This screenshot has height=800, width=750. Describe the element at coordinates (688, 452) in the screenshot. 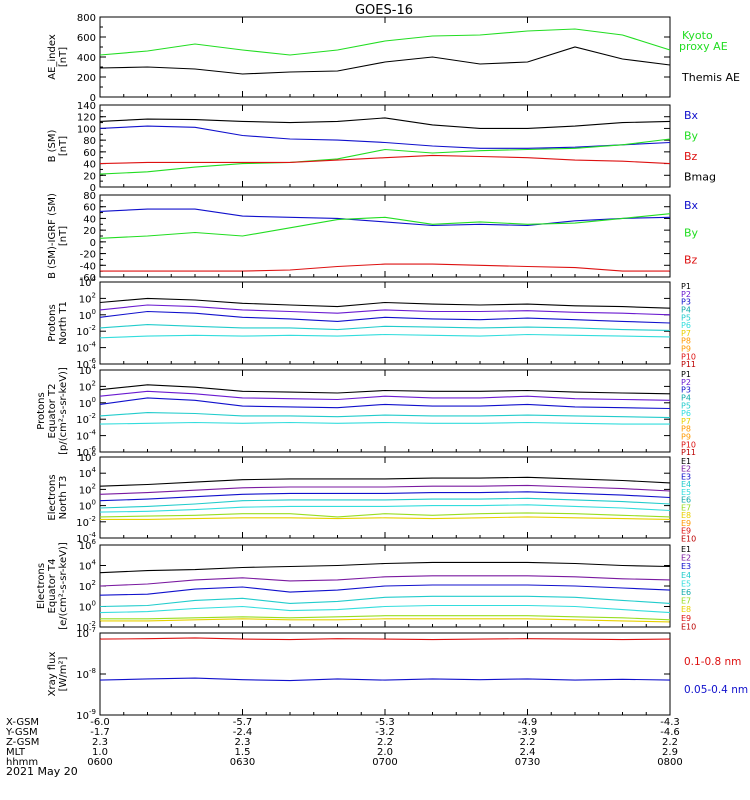

I see `legend-entry: P11` at that location.